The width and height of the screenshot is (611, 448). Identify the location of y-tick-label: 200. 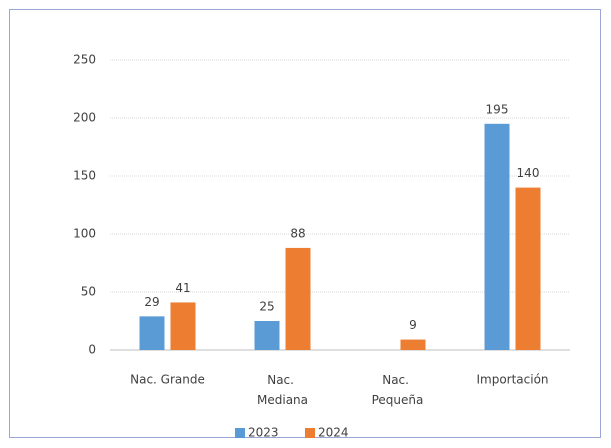
(84, 118).